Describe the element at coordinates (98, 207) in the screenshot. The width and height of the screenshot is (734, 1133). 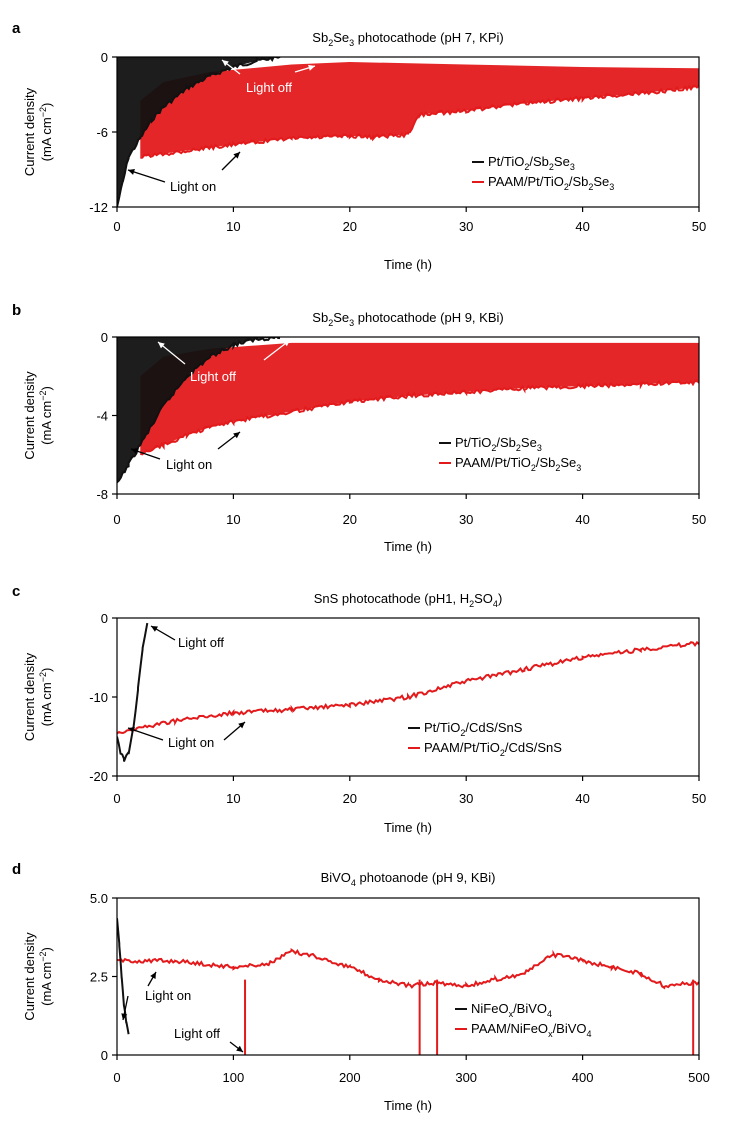
I see `y-tick-label: -12` at that location.